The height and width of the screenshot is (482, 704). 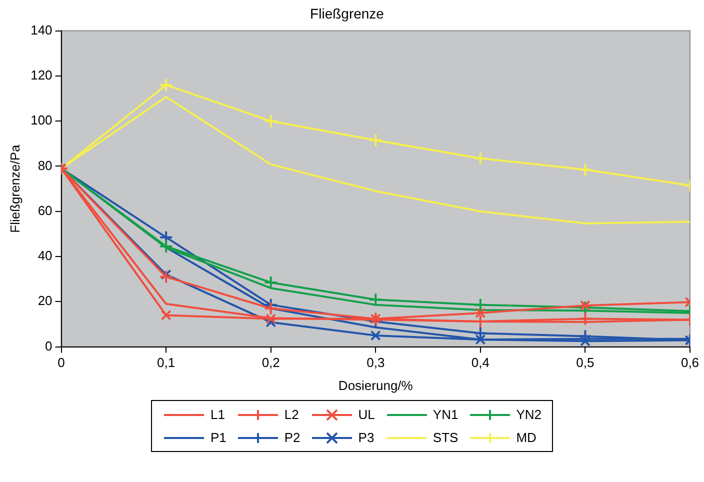 I want to click on x-tick-label: 0,4, so click(x=480, y=362).